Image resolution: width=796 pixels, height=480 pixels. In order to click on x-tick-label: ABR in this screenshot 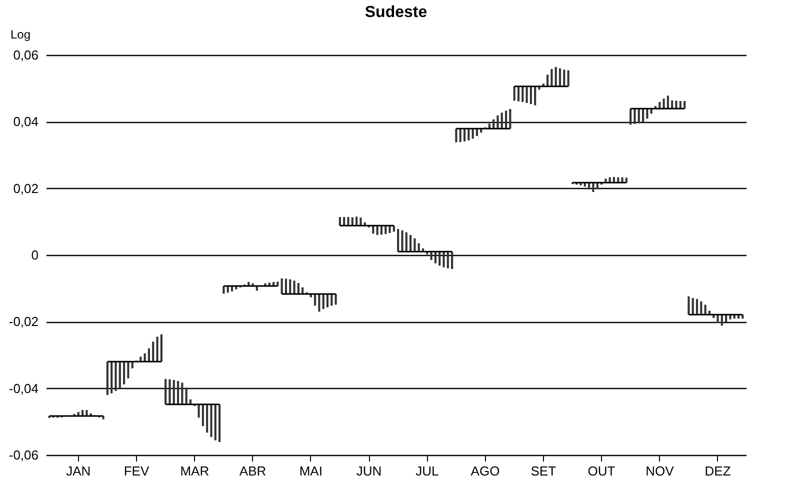, I will do `click(252, 471)`.